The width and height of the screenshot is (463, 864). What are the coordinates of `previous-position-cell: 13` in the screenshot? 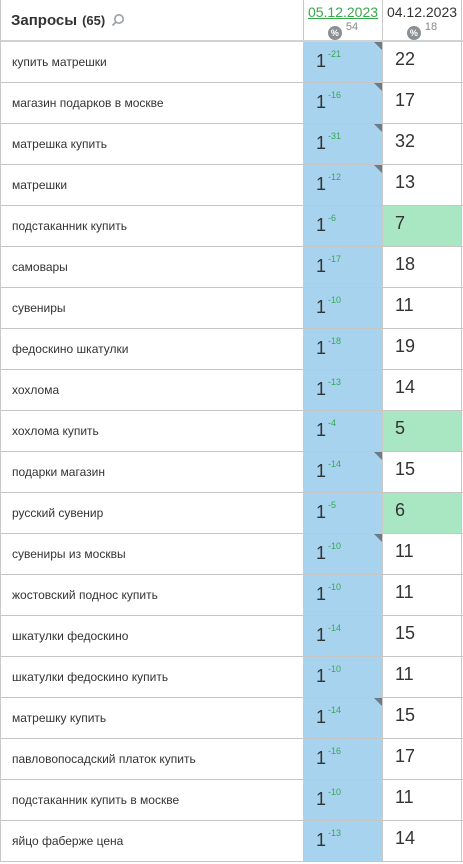 It's located at (422, 185).